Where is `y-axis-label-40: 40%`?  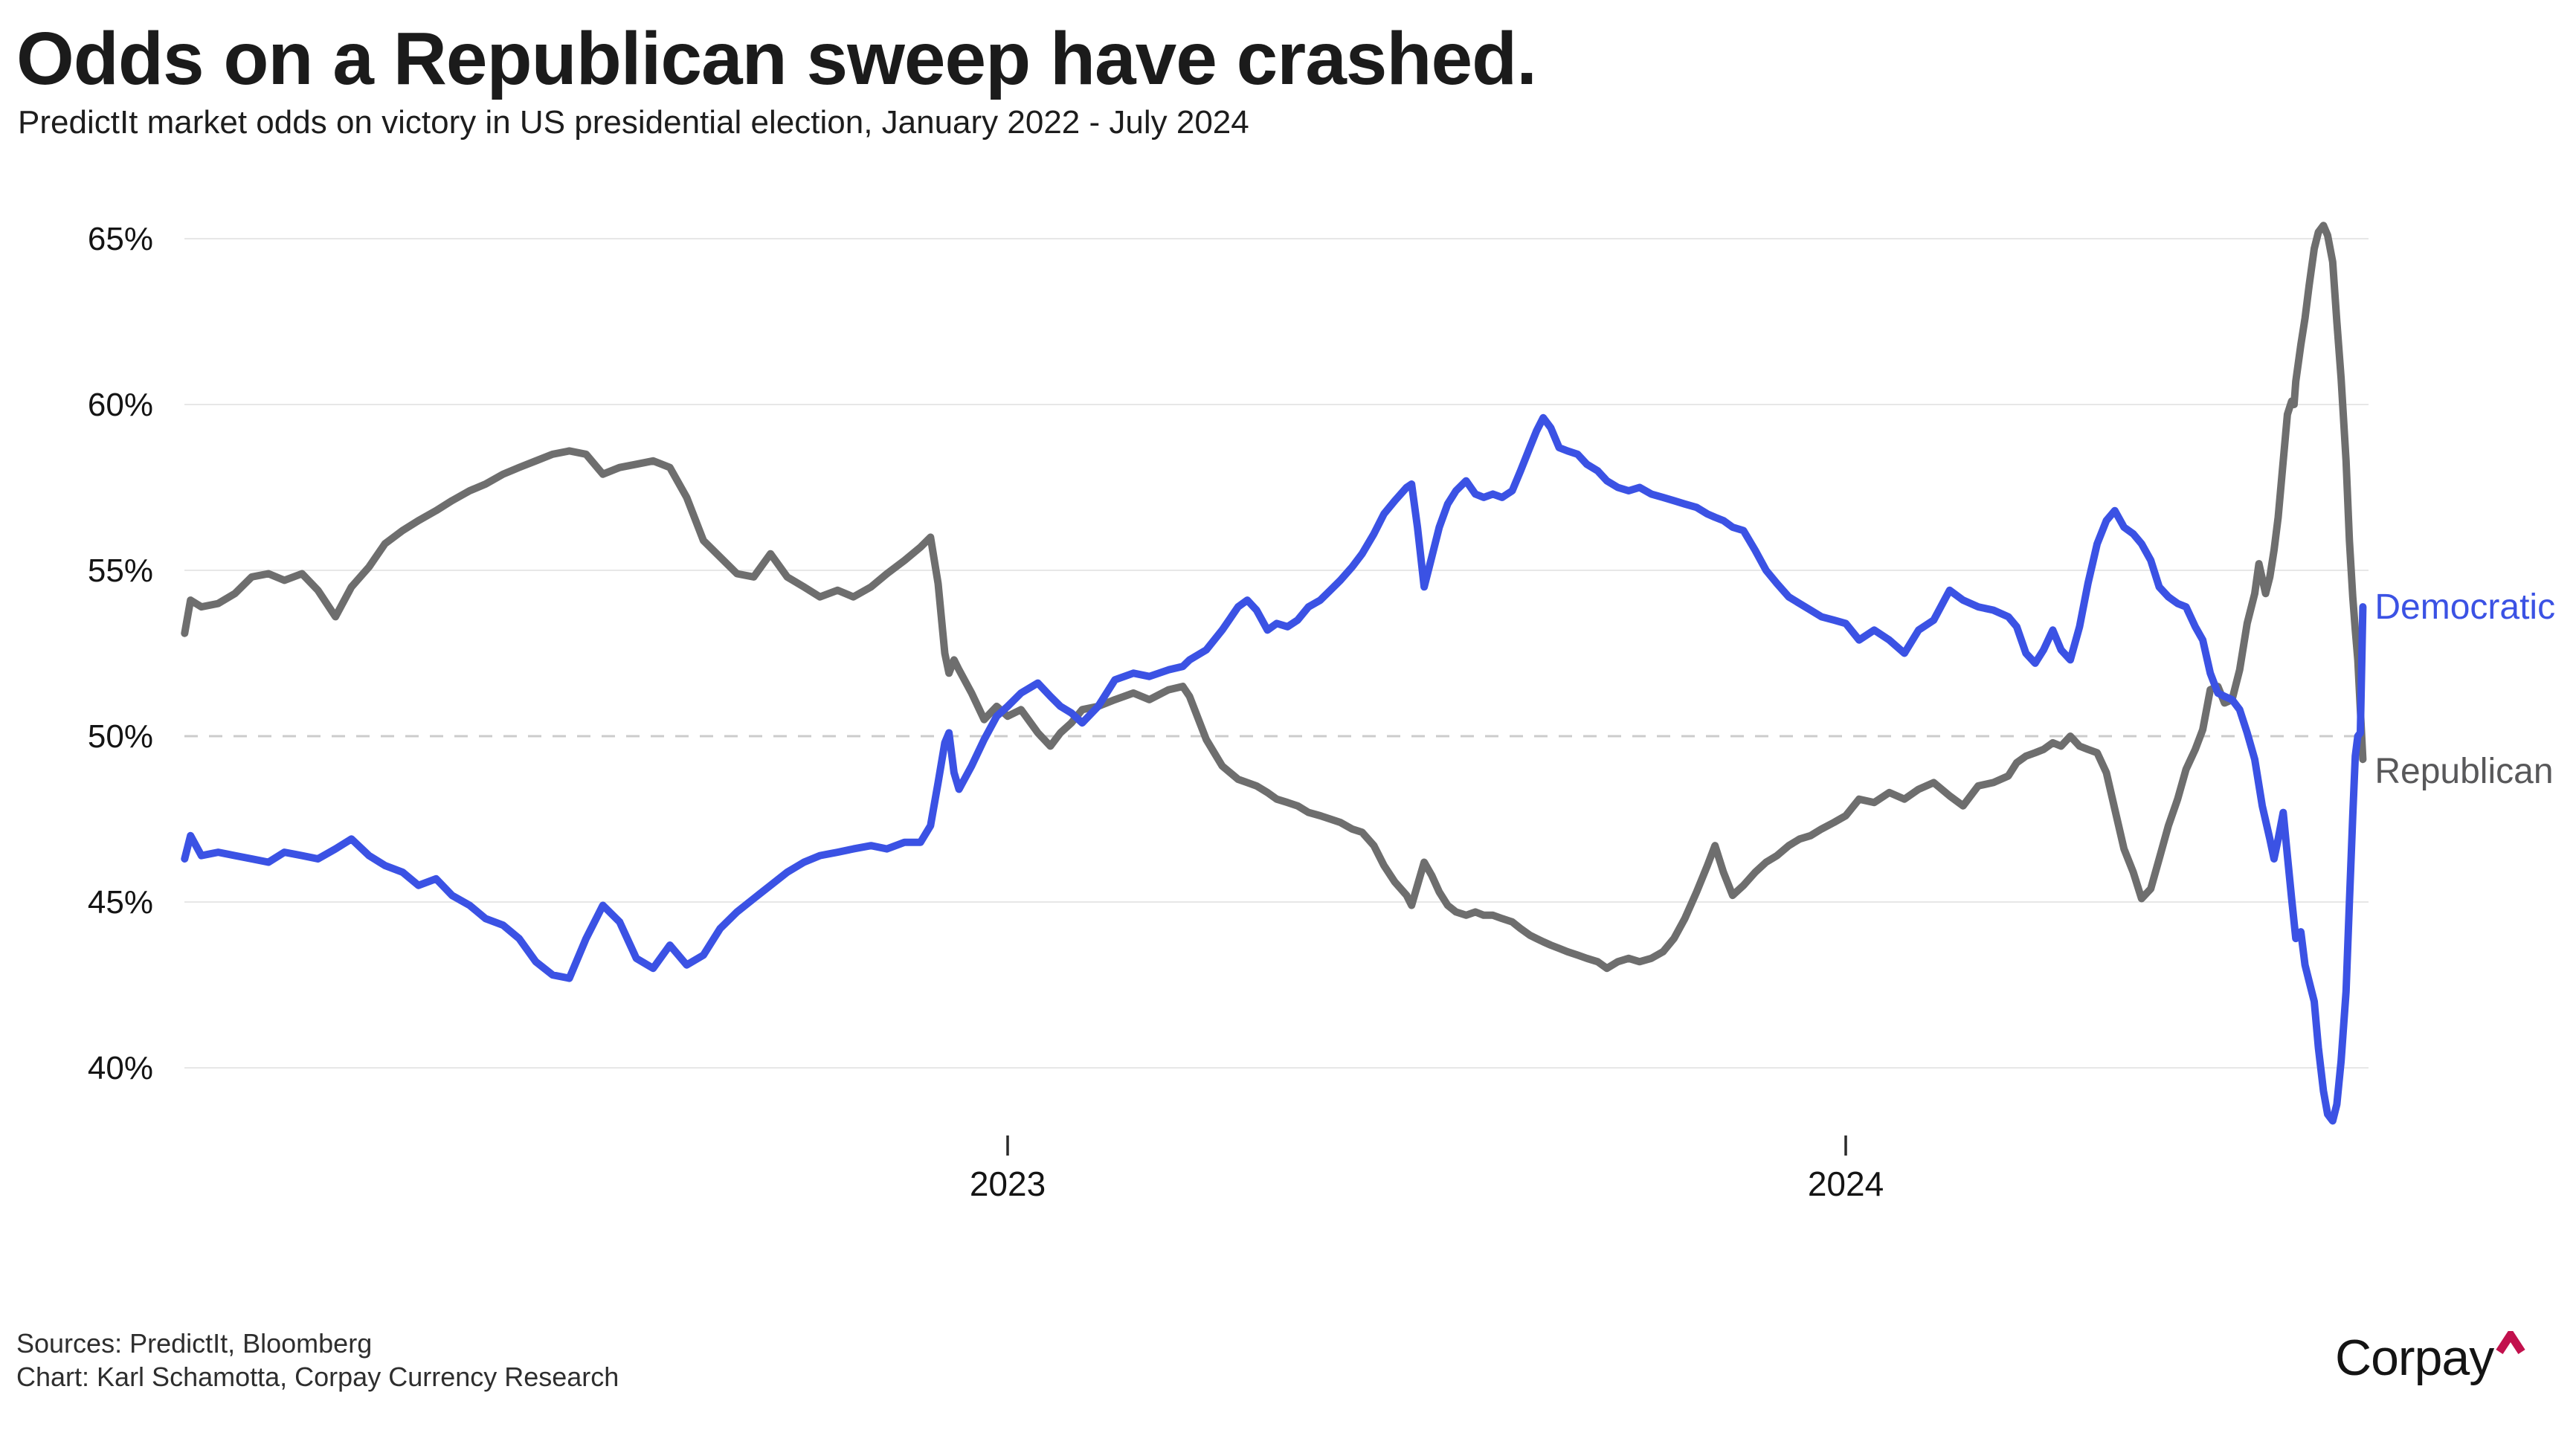 y-axis-label-40: 40% is located at coordinates (120, 1068).